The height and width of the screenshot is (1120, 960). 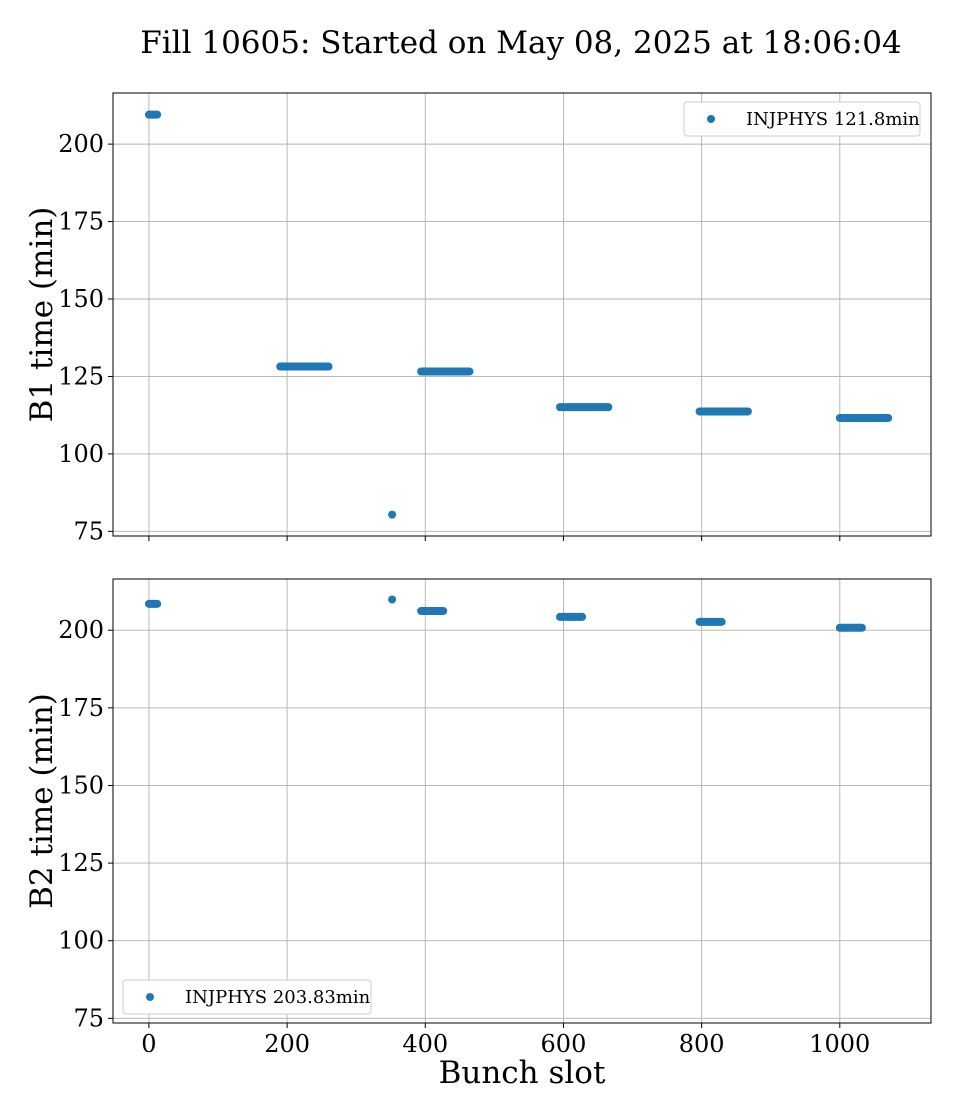 I want to click on legend: INJPHYS 121.8min, so click(x=802, y=119).